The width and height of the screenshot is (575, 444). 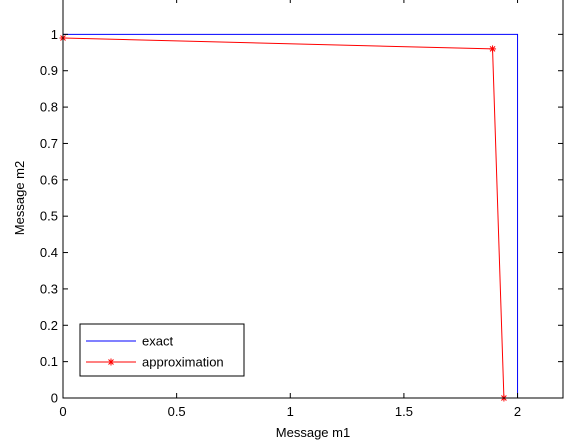 What do you see at coordinates (493, 49) in the screenshot?
I see `data-point-approximation` at bounding box center [493, 49].